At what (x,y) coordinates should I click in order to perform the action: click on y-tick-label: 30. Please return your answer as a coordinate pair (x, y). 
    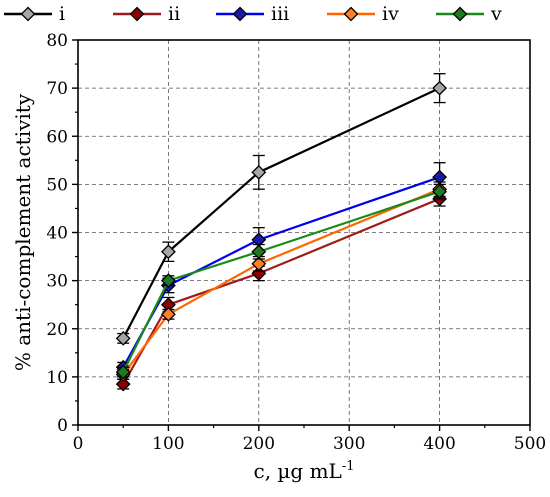
    Looking at the image, I should click on (57, 282).